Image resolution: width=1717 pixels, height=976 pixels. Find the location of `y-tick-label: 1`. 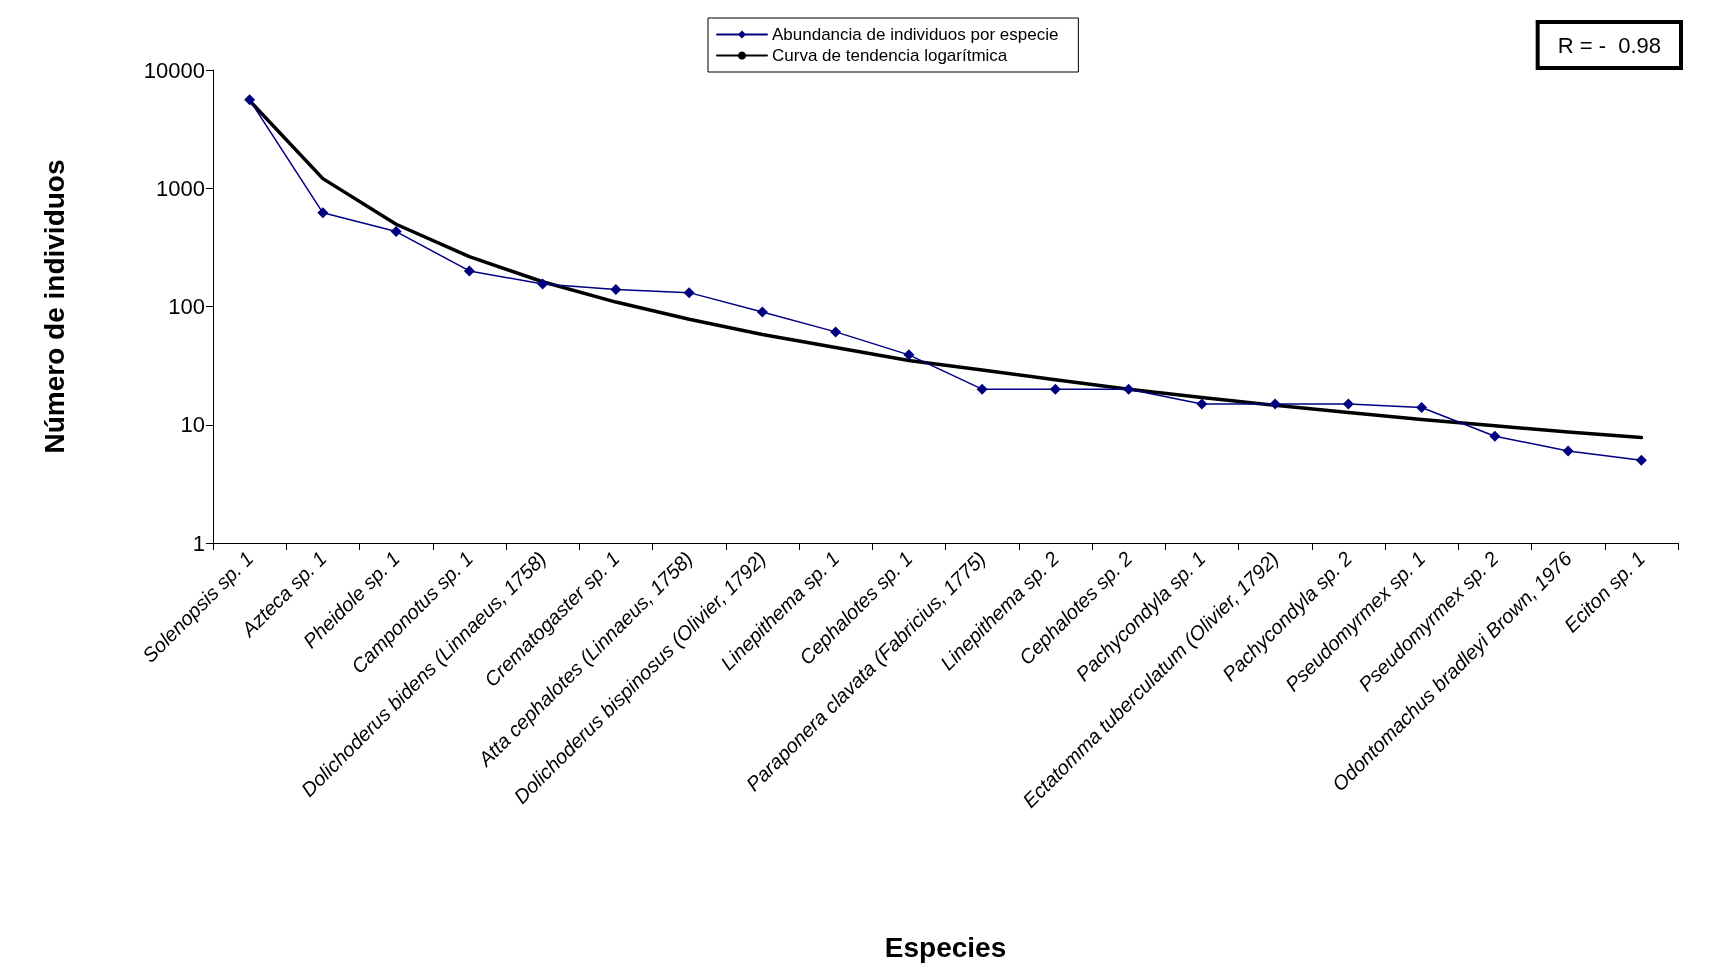

y-tick-label: 1 is located at coordinates (198, 543).